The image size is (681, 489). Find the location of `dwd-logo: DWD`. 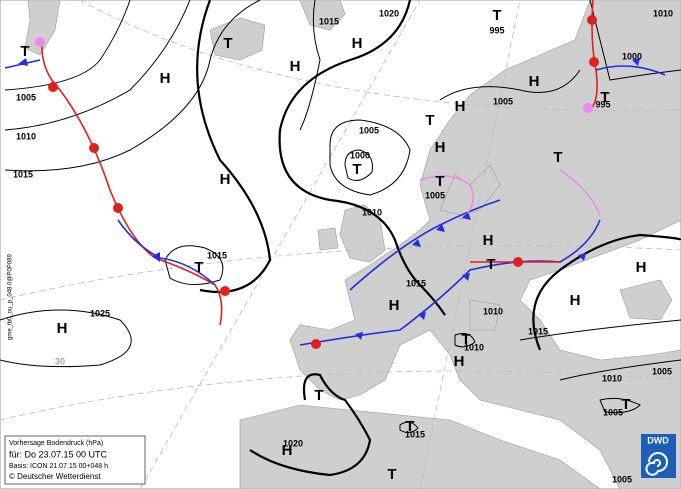

dwd-logo: DWD is located at coordinates (658, 456).